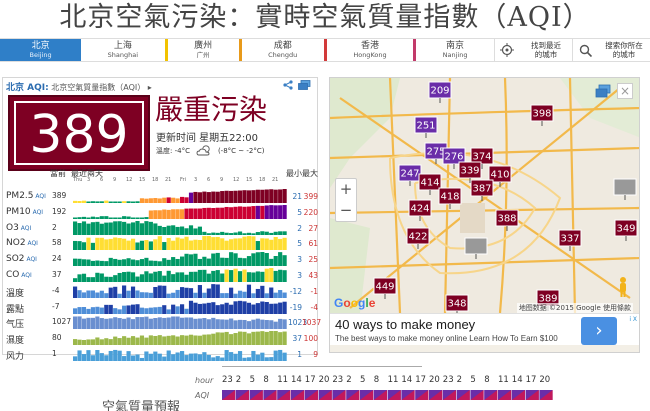 The height and width of the screenshot is (411, 650). Describe the element at coordinates (369, 46) in the screenshot. I see `city-name: 香港` at that location.